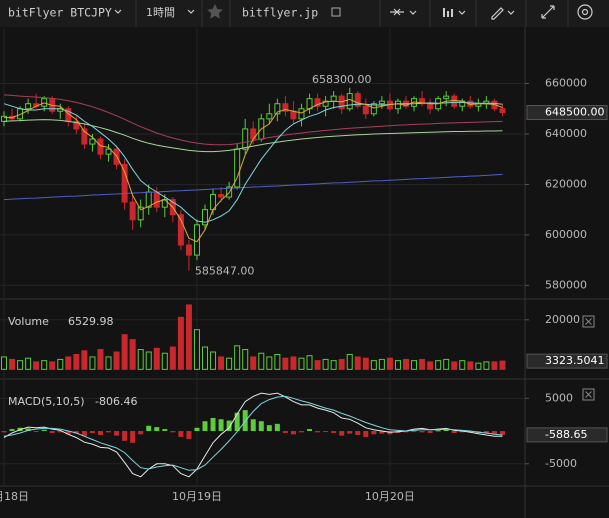  I want to click on interval-selector: 1時間, so click(170, 12).